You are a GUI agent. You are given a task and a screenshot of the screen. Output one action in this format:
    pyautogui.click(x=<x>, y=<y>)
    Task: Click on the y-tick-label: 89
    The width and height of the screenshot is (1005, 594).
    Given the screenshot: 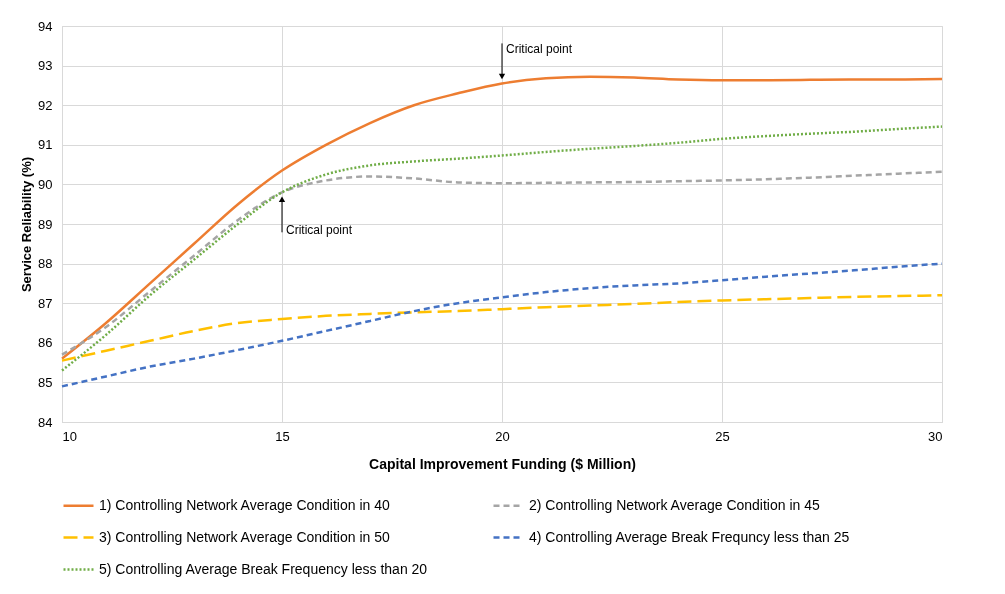 What is the action you would take?
    pyautogui.click(x=45, y=224)
    